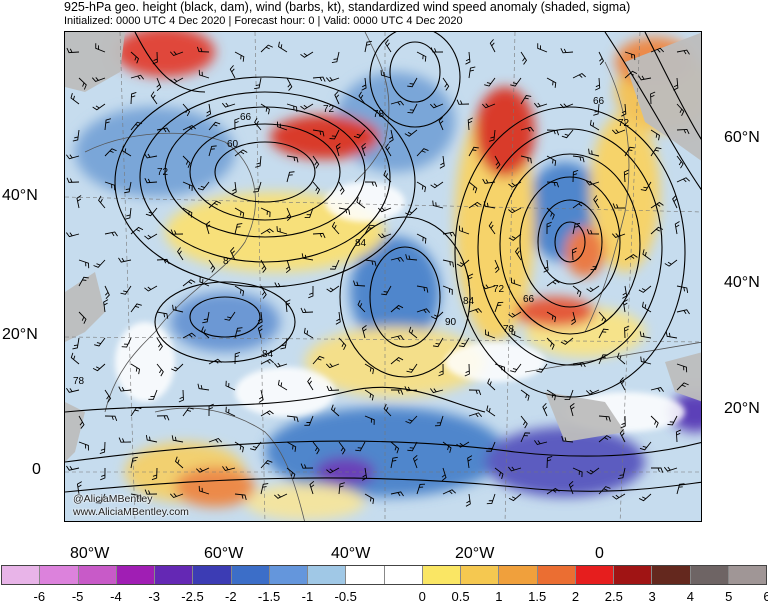 The image size is (768, 604). Describe the element at coordinates (742, 137) in the screenshot. I see `lat-label-right: 60°N` at that location.